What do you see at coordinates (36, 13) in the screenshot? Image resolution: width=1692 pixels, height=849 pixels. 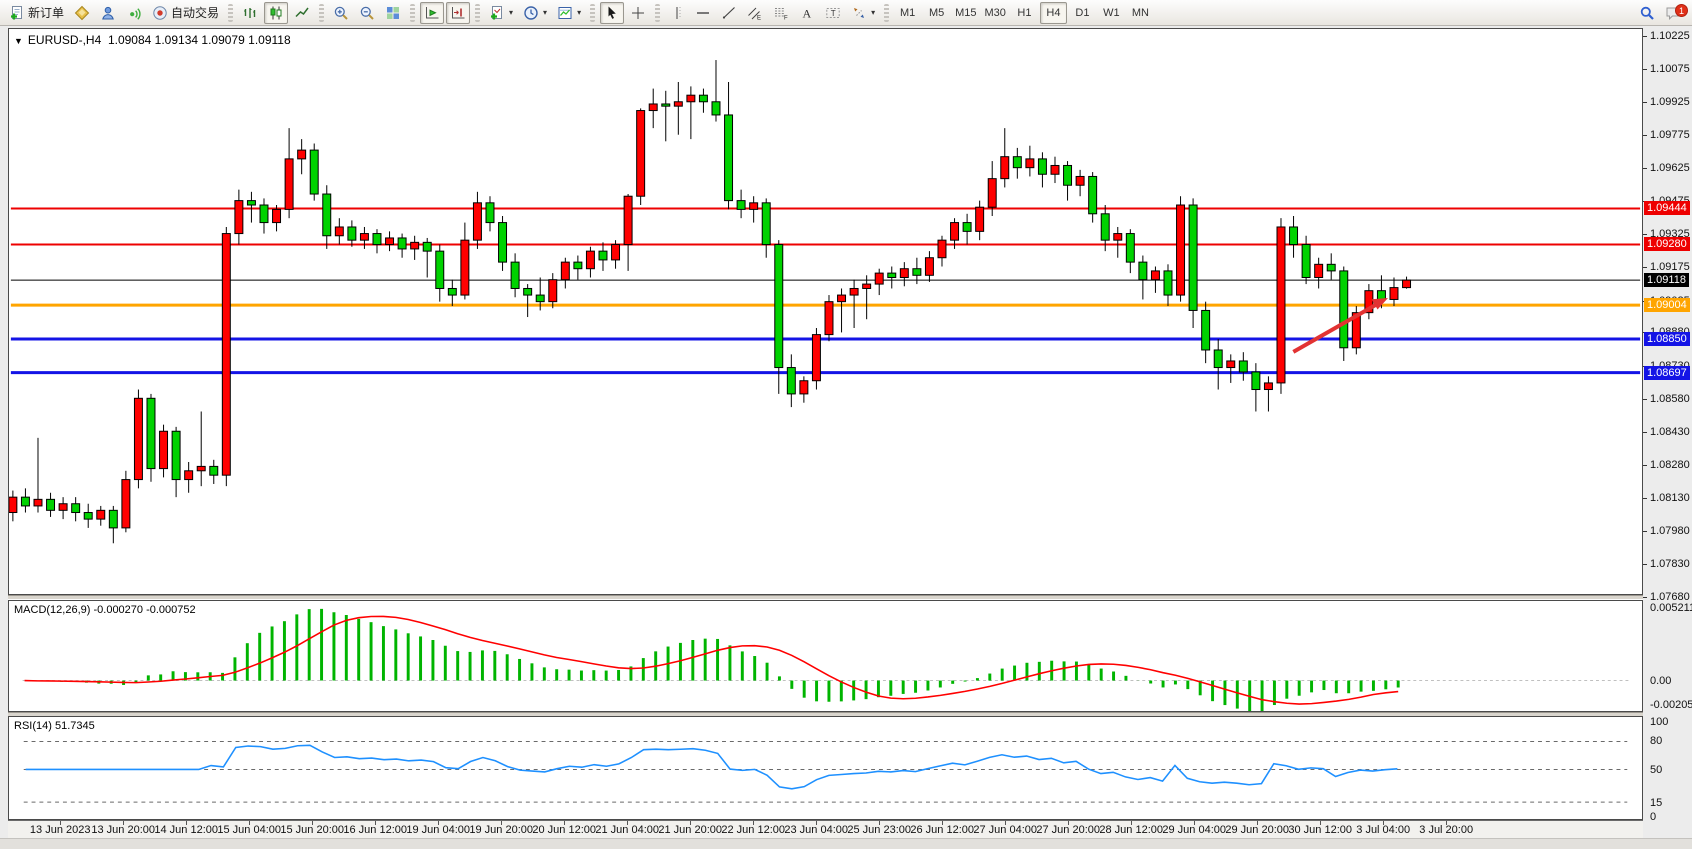 I see `new-order-button: 新订单` at bounding box center [36, 13].